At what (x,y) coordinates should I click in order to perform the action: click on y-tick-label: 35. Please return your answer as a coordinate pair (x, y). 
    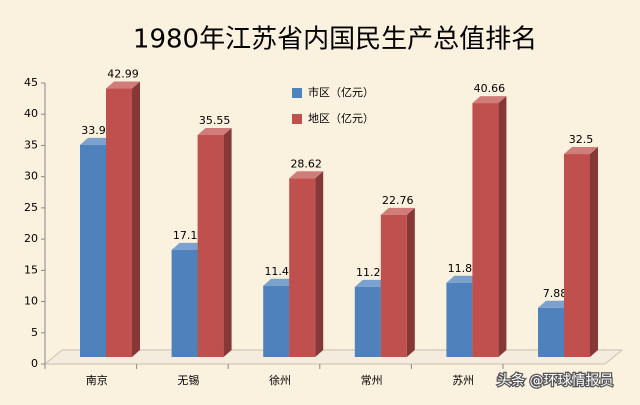
    Looking at the image, I should click on (31, 144).